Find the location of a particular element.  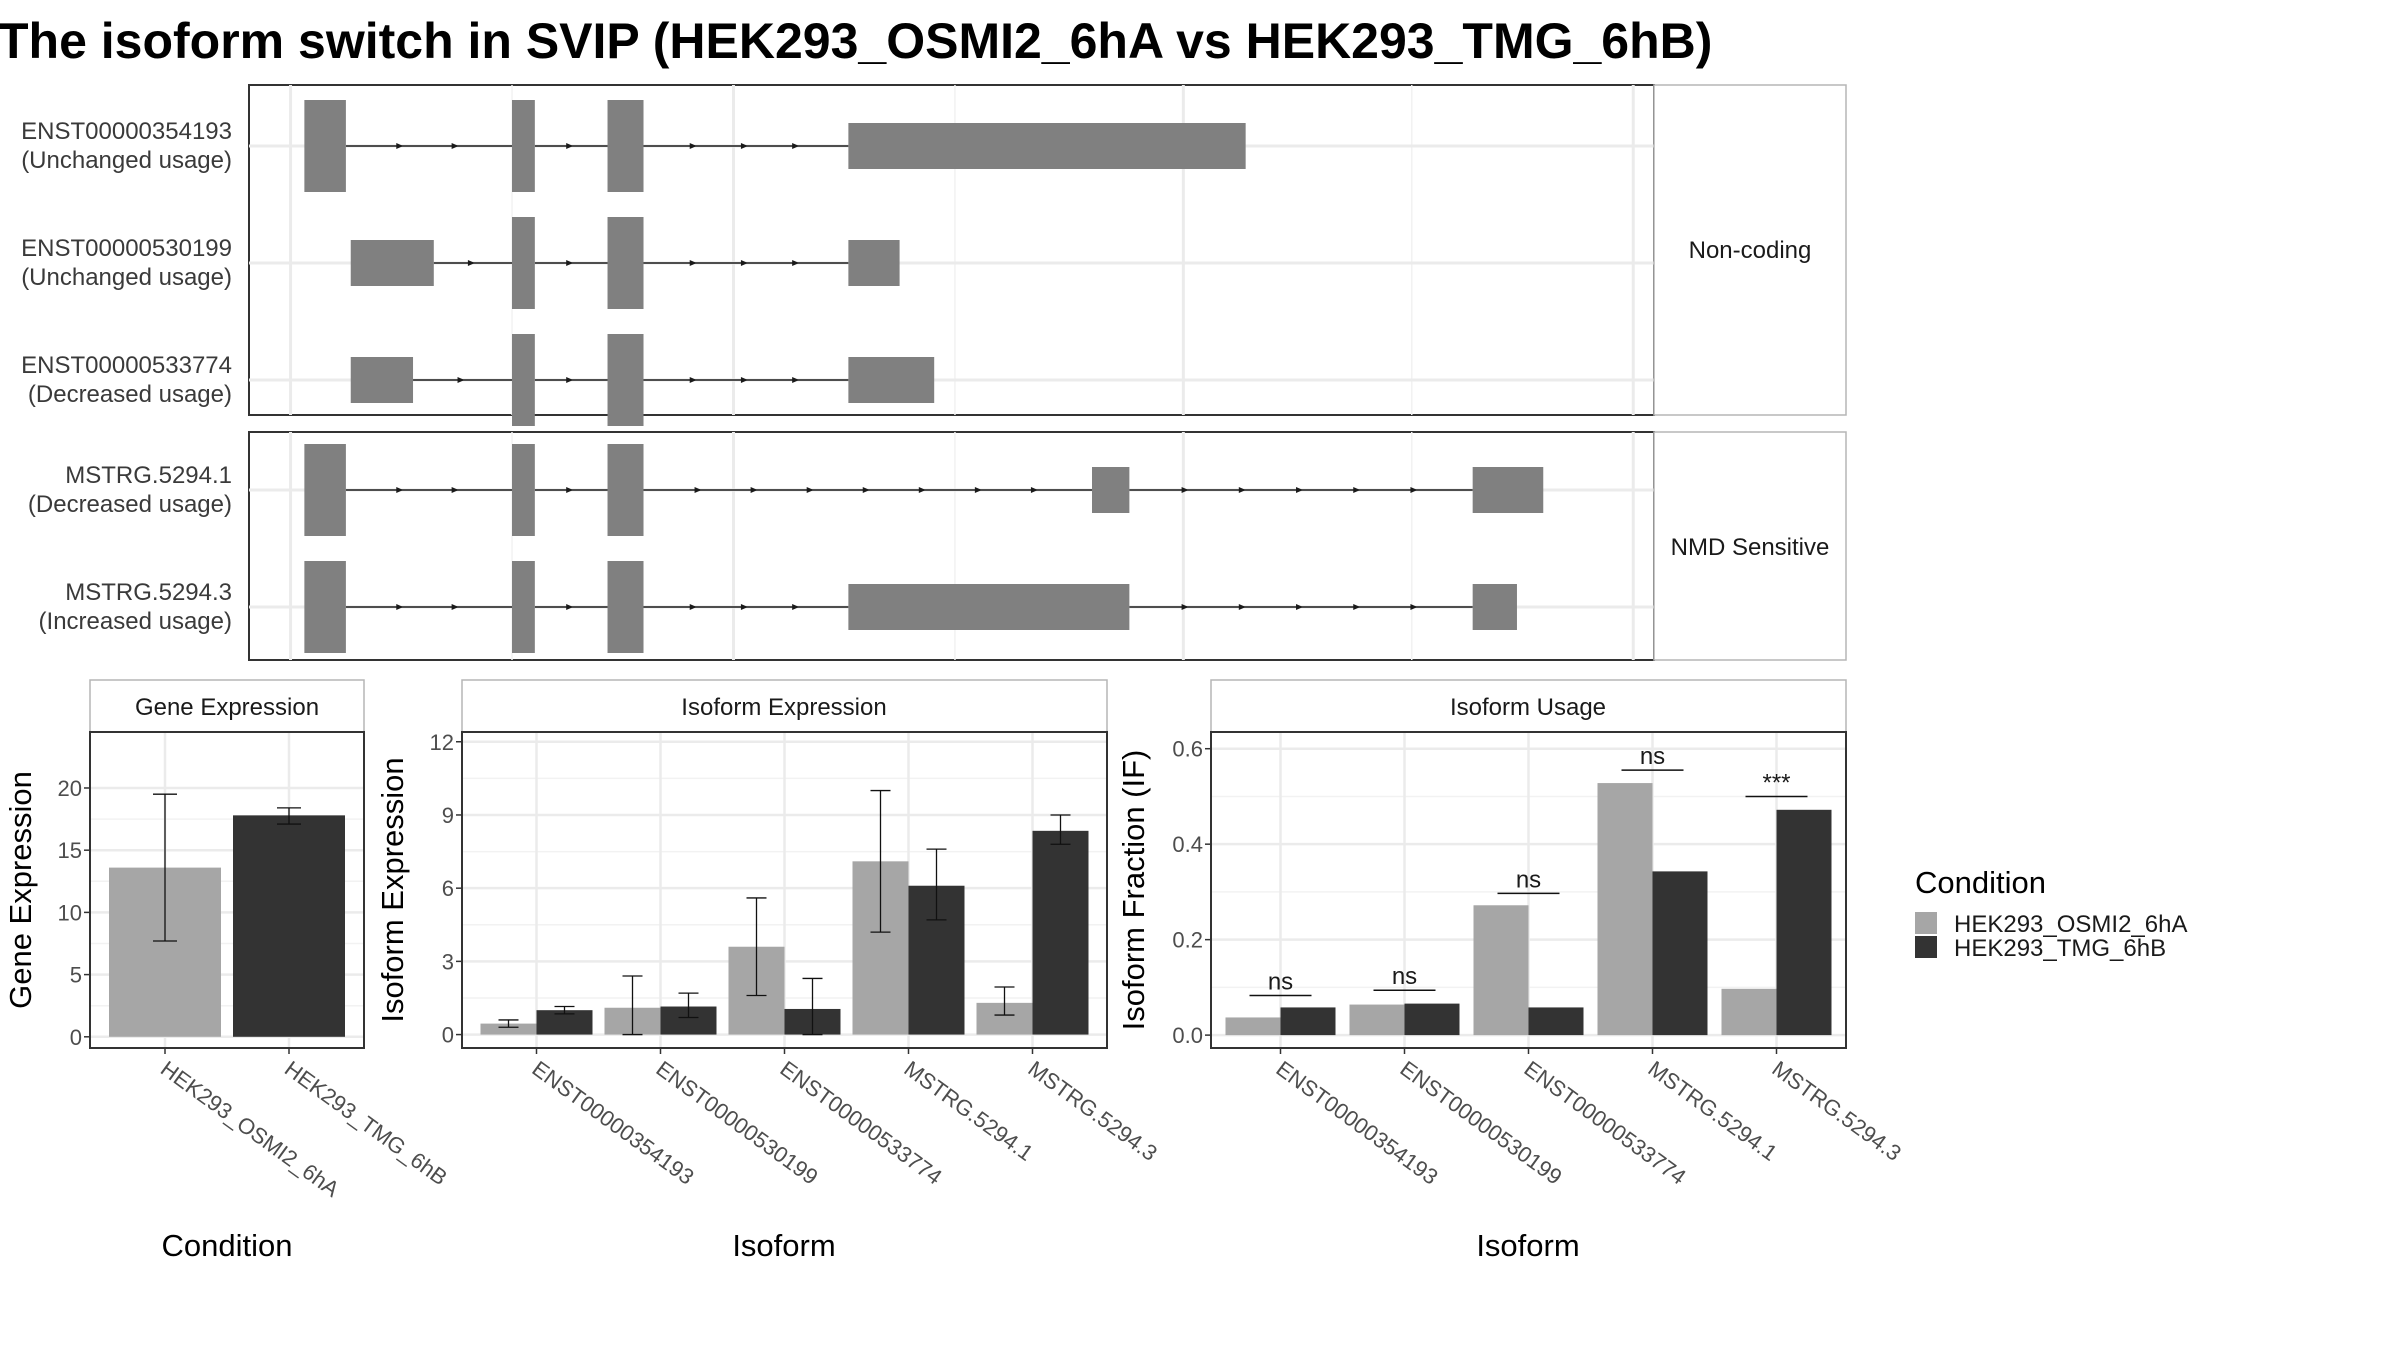

strip-label-gene-expression: Gene Expression is located at coordinates (227, 707).